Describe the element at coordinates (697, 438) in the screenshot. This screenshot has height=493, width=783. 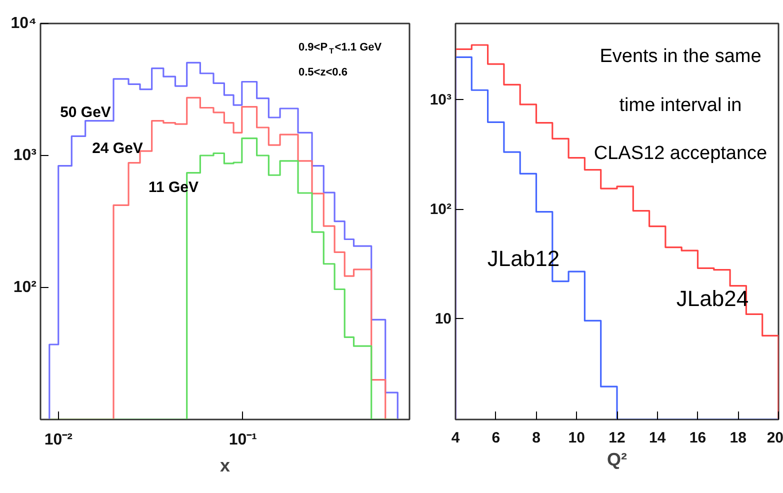
I see `x-tick-label: 16` at that location.